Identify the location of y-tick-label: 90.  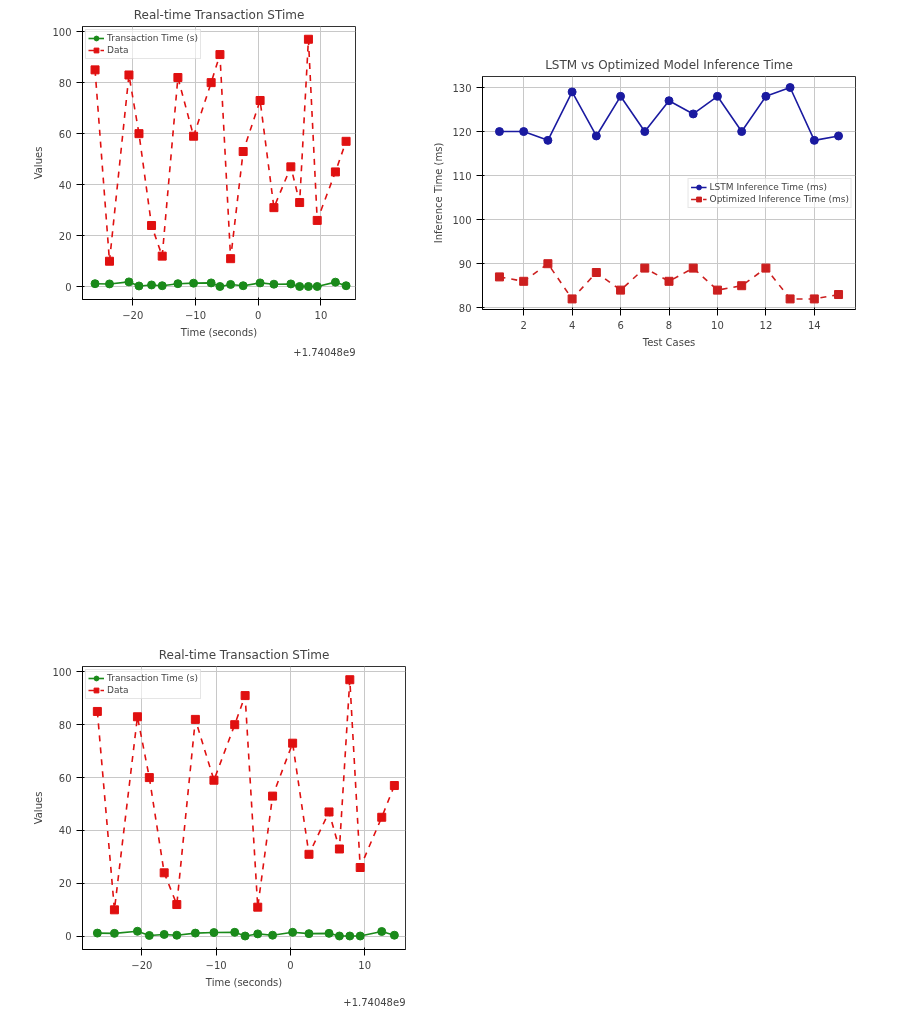
(465, 264).